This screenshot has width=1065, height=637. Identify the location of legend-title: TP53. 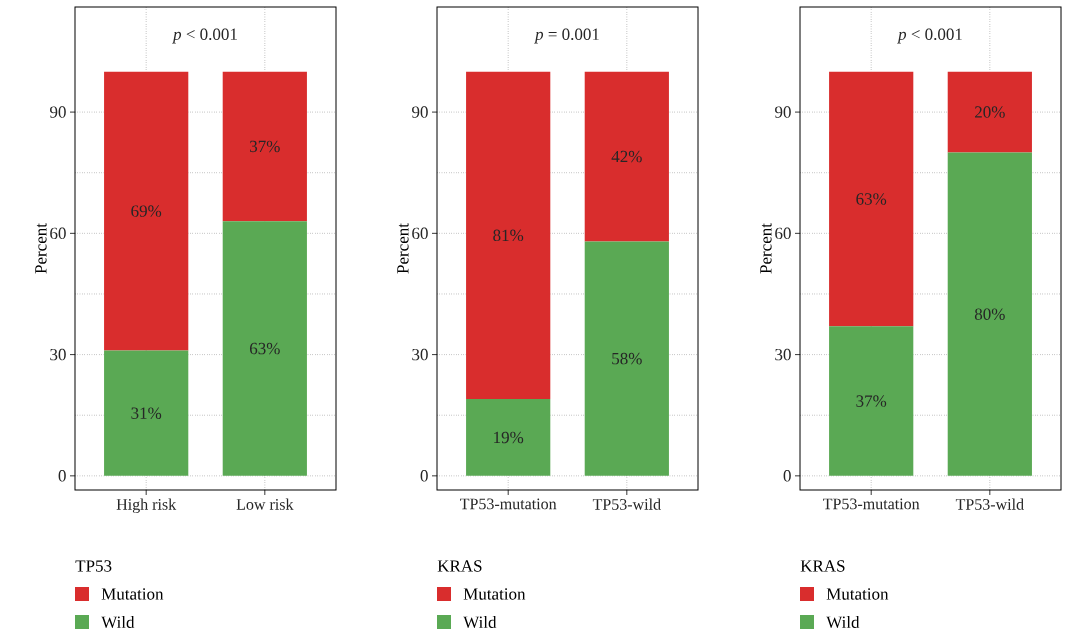
(93, 566).